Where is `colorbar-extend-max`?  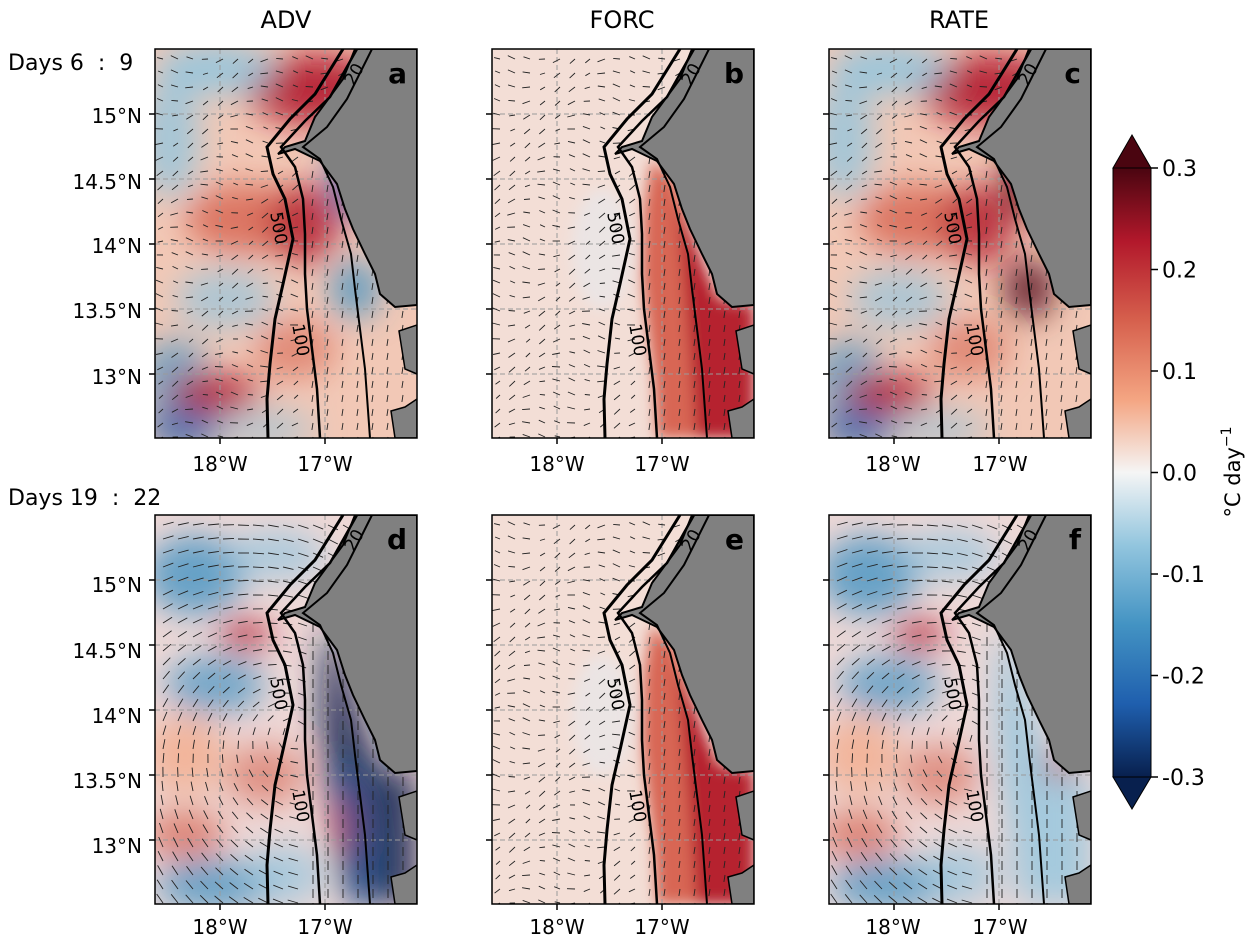
colorbar-extend-max is located at coordinates (1132, 151).